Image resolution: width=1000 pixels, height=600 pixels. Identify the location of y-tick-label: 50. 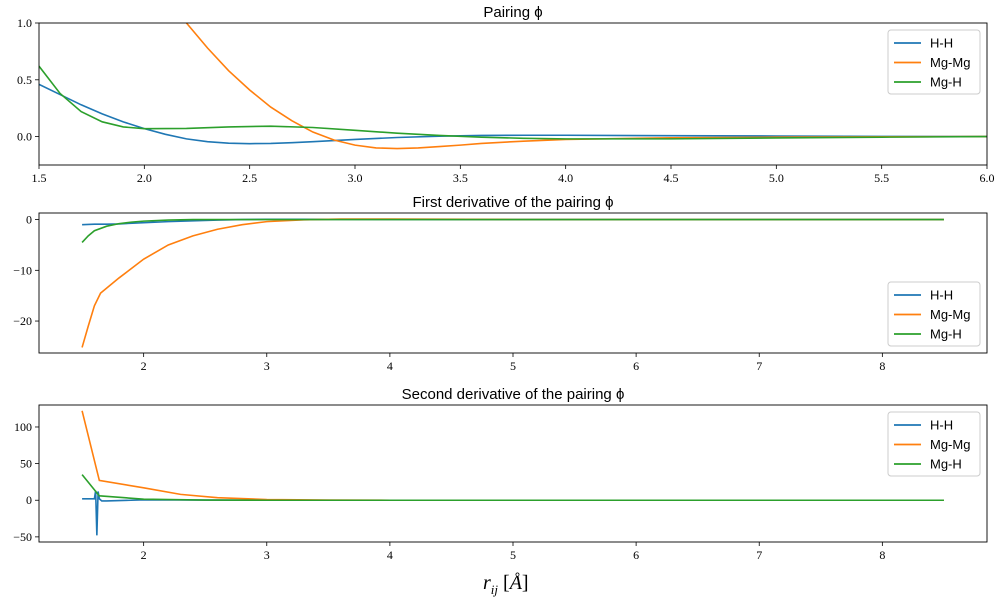
(26, 464).